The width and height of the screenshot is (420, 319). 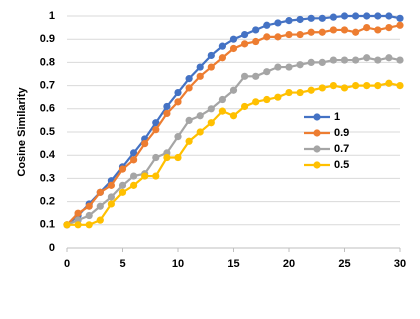 What do you see at coordinates (47, 86) in the screenshot?
I see `y-tick-label: 0.7` at bounding box center [47, 86].